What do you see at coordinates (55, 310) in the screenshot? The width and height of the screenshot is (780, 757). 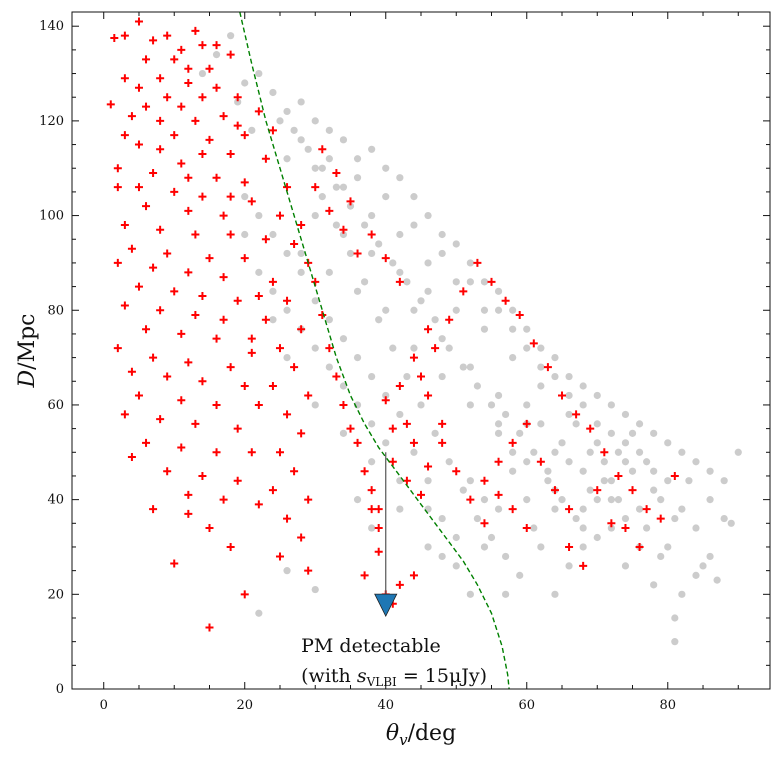 I see `y-tick-label: 80` at bounding box center [55, 310].